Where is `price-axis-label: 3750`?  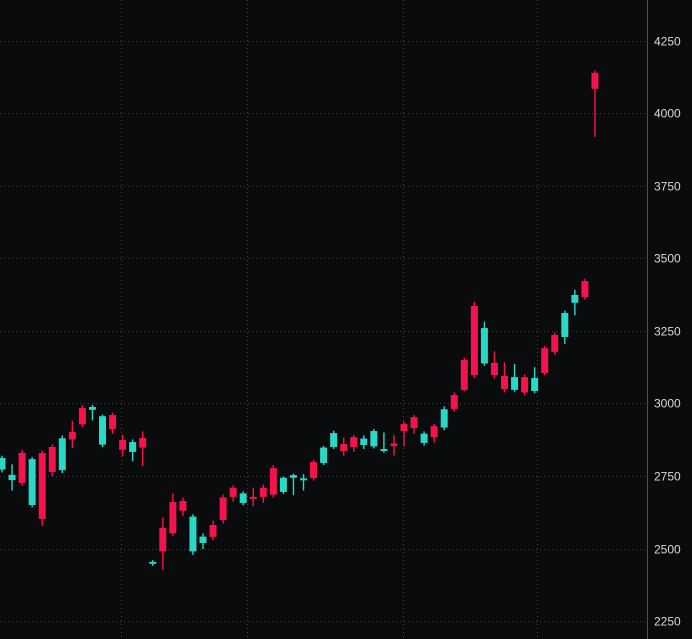 price-axis-label: 3750 is located at coordinates (667, 187).